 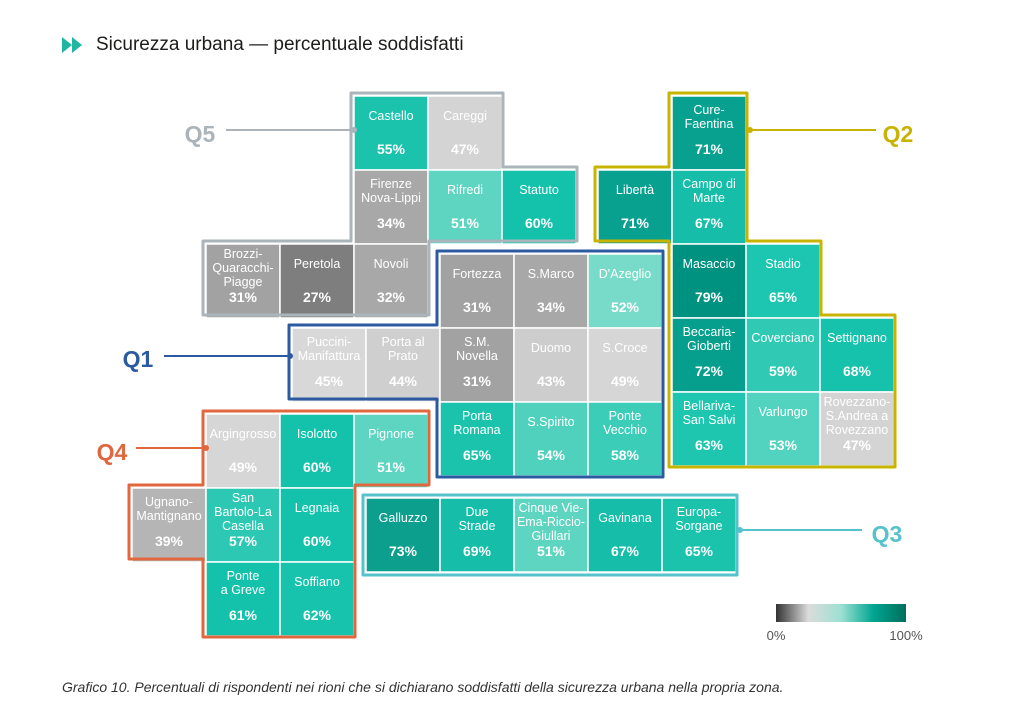 I want to click on district-cell: Argingrosso 49%, so click(x=243, y=451).